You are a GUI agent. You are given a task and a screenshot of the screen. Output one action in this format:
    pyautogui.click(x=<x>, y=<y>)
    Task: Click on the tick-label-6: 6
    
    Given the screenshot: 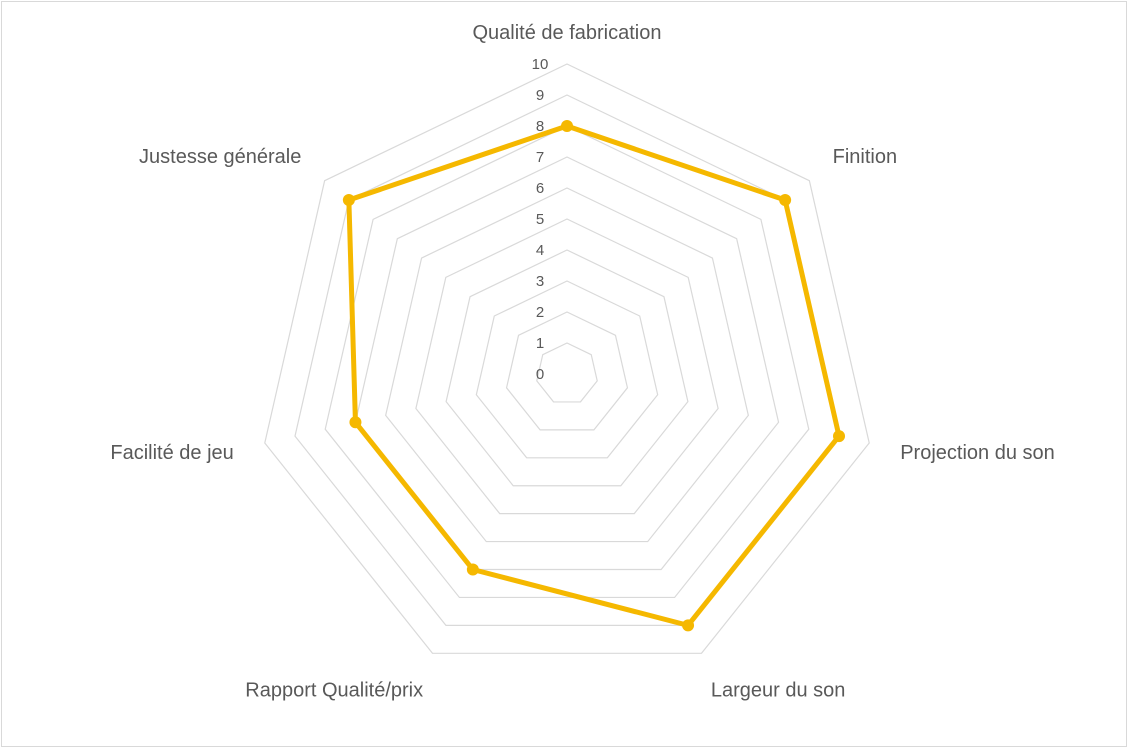 What is the action you would take?
    pyautogui.click(x=540, y=188)
    